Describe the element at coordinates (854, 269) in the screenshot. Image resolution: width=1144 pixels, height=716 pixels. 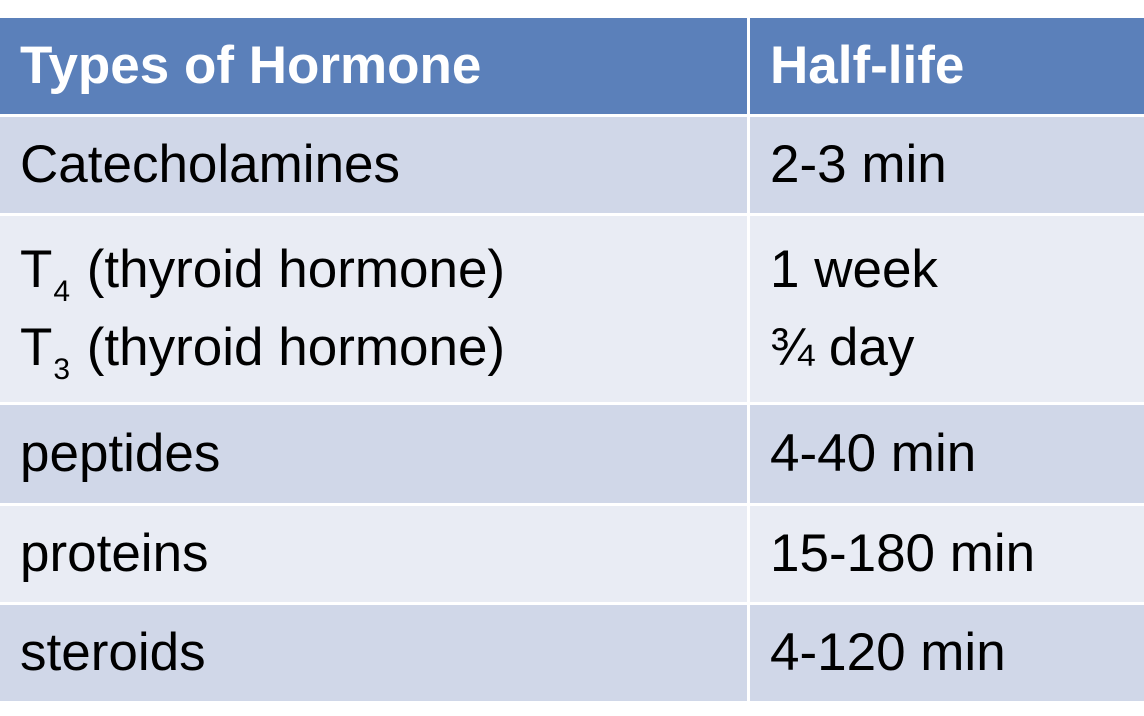
I see `half-life-line: 1 week` at that location.